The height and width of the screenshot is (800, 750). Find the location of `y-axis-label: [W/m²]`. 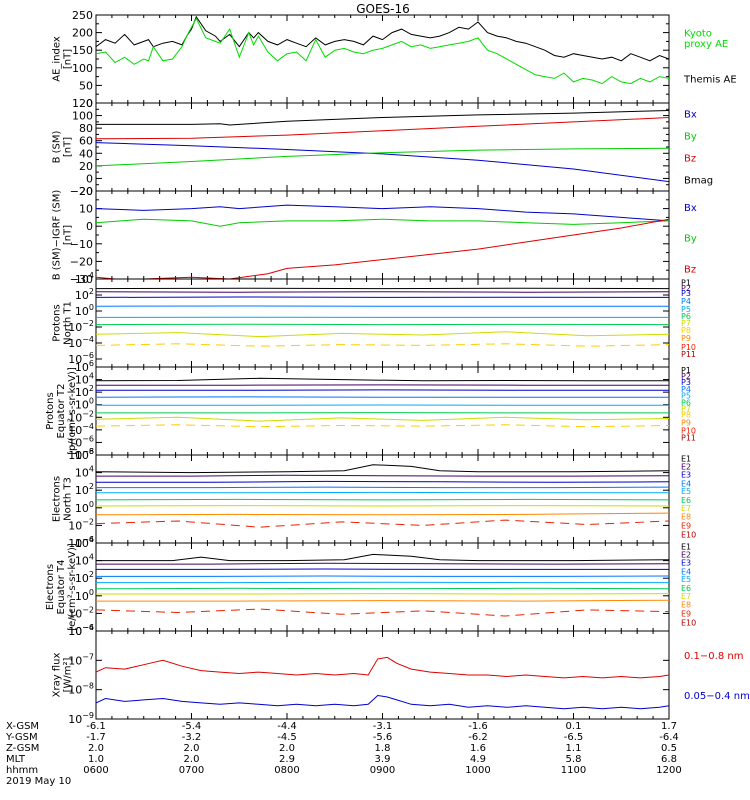

y-axis-label: [W/m²] is located at coordinates (68, 674).